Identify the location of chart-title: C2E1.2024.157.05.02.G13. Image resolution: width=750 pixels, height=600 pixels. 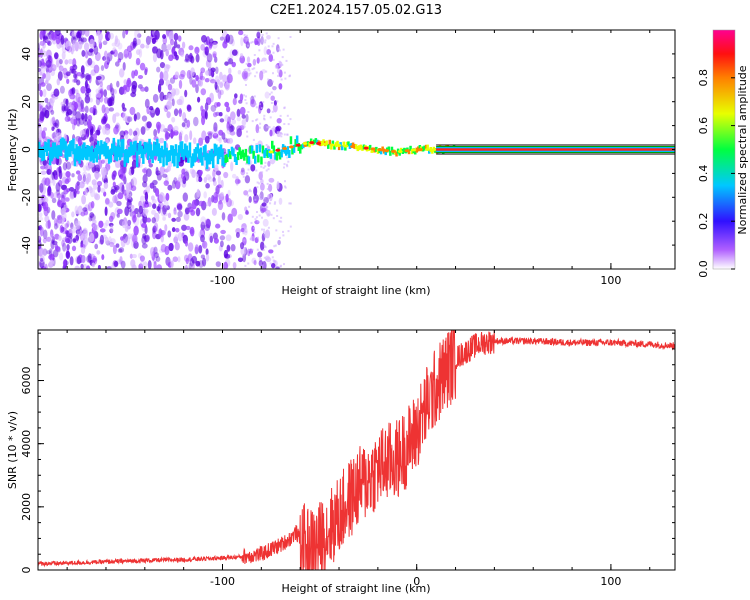
(356, 10).